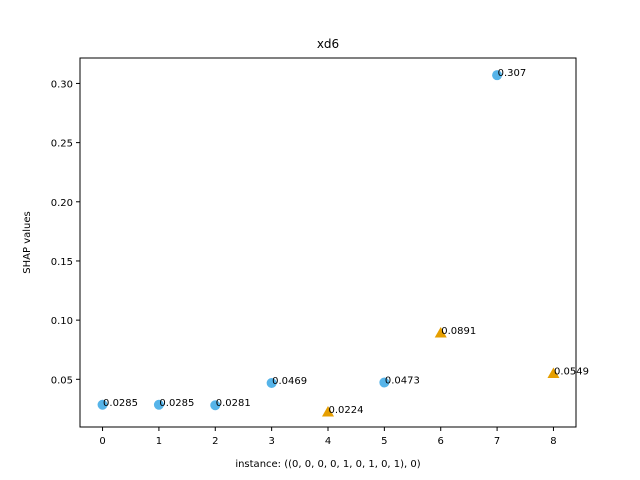 This screenshot has width=640, height=480. I want to click on chart-title: xd6, so click(328, 44).